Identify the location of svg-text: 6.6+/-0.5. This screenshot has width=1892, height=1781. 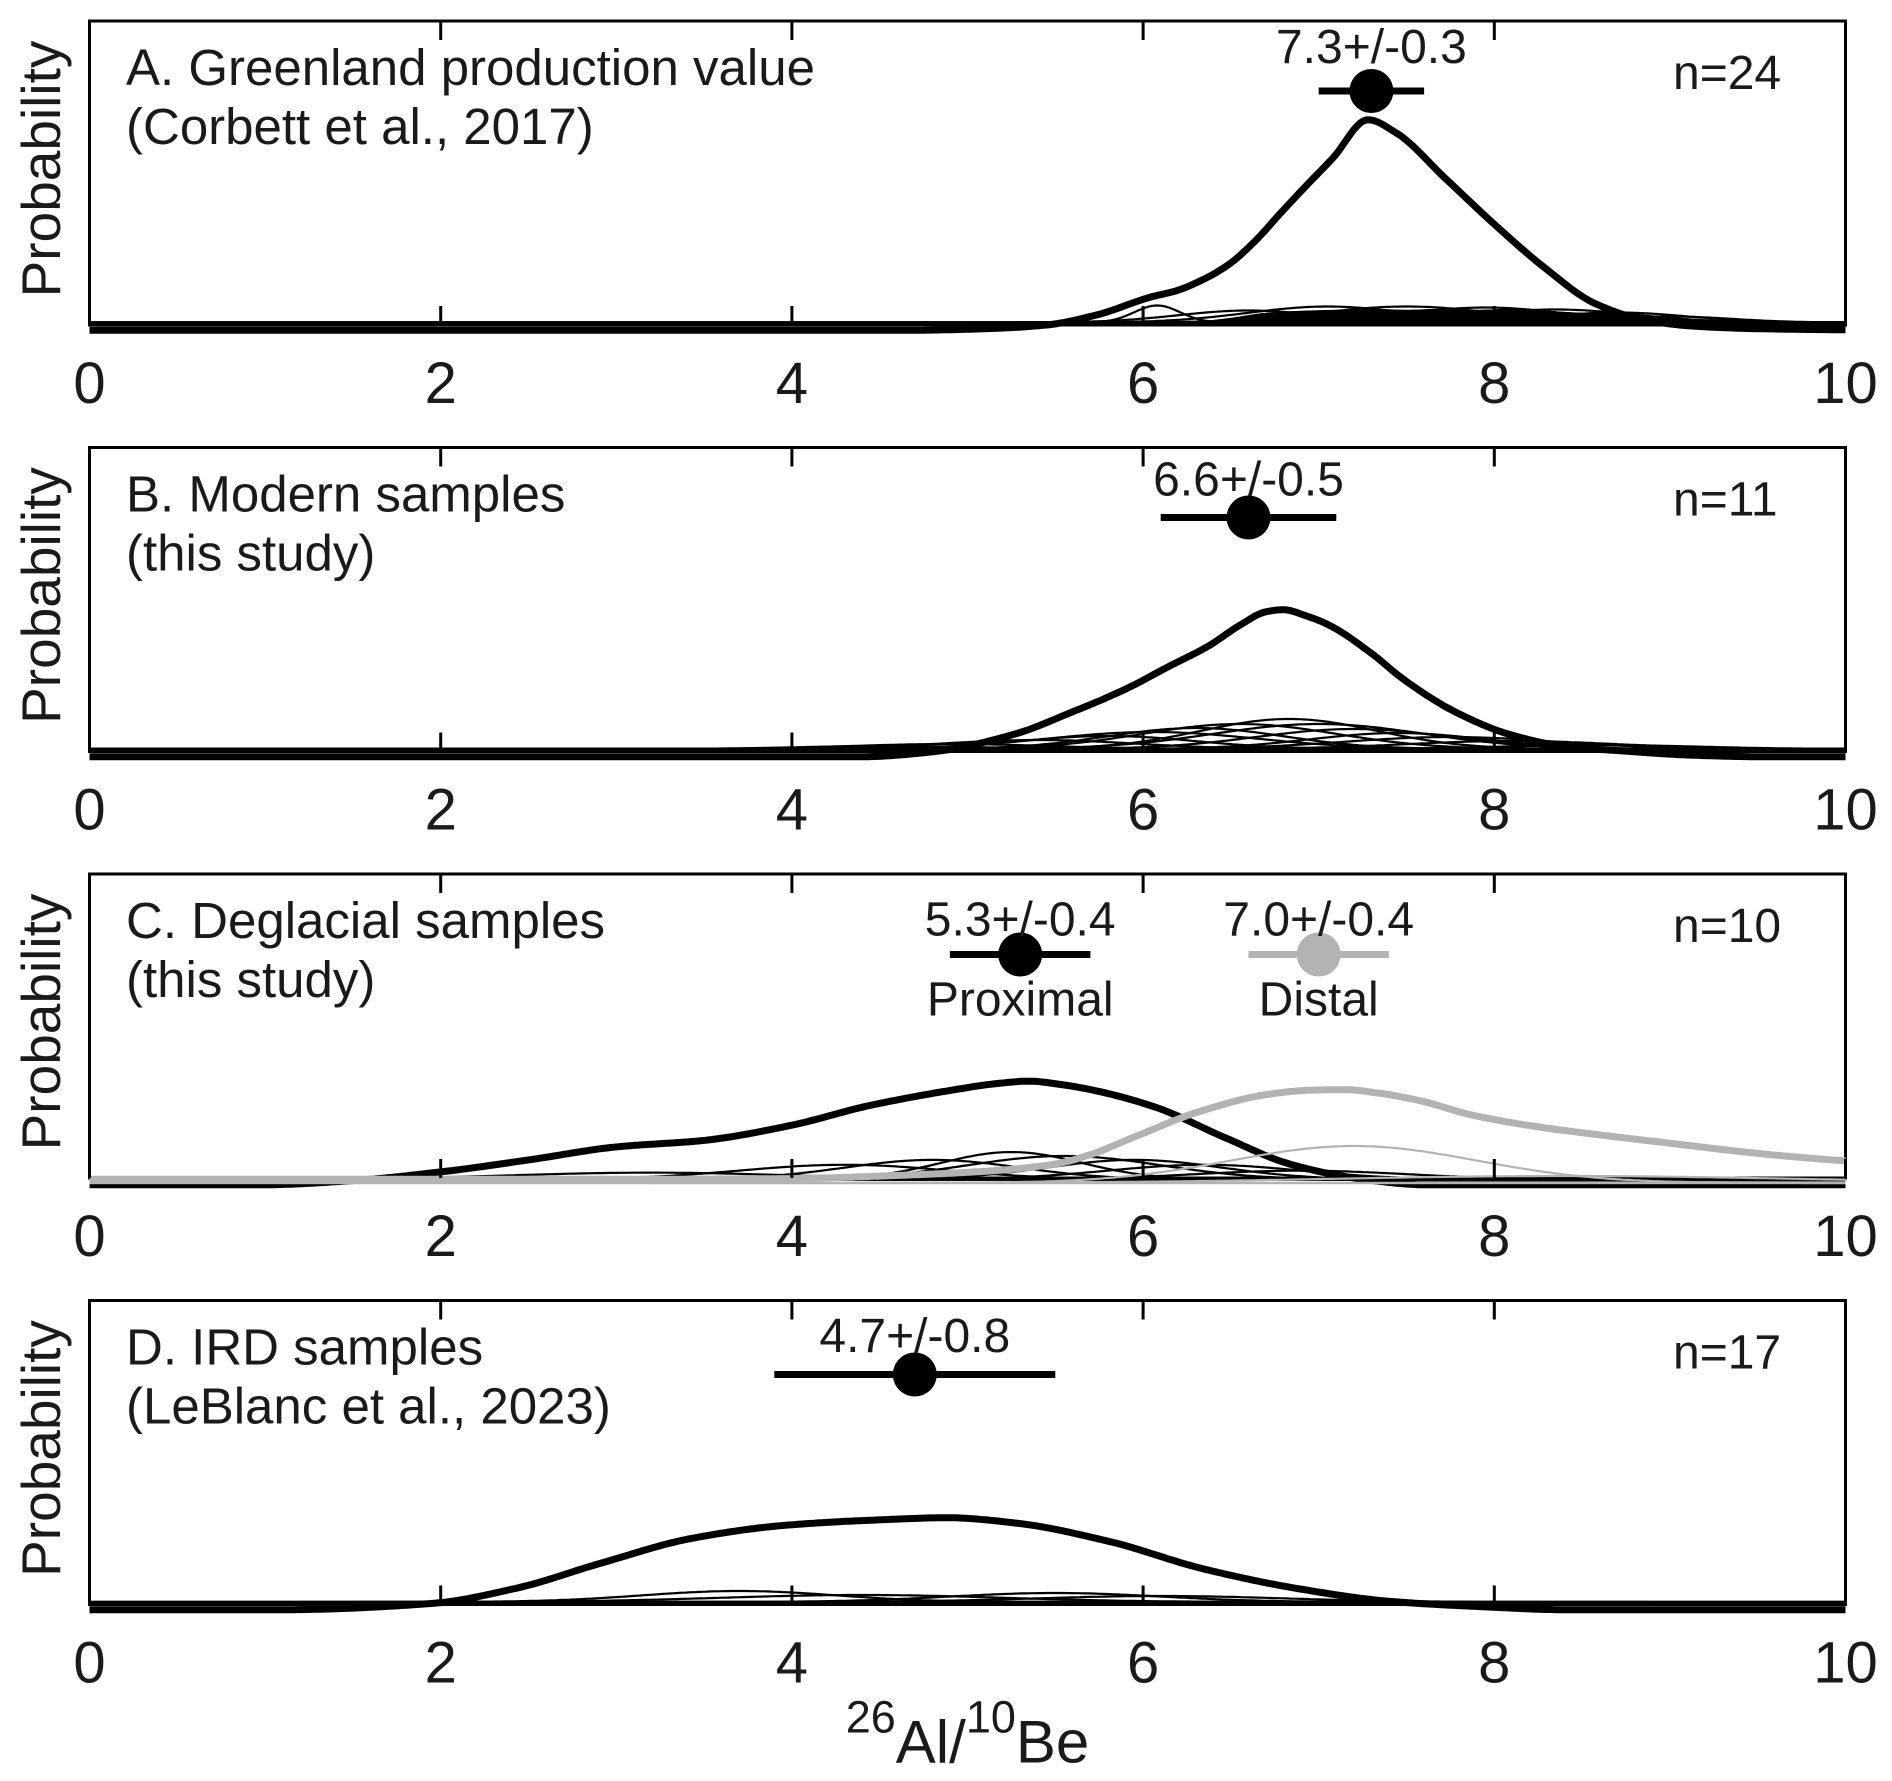
(1248, 480).